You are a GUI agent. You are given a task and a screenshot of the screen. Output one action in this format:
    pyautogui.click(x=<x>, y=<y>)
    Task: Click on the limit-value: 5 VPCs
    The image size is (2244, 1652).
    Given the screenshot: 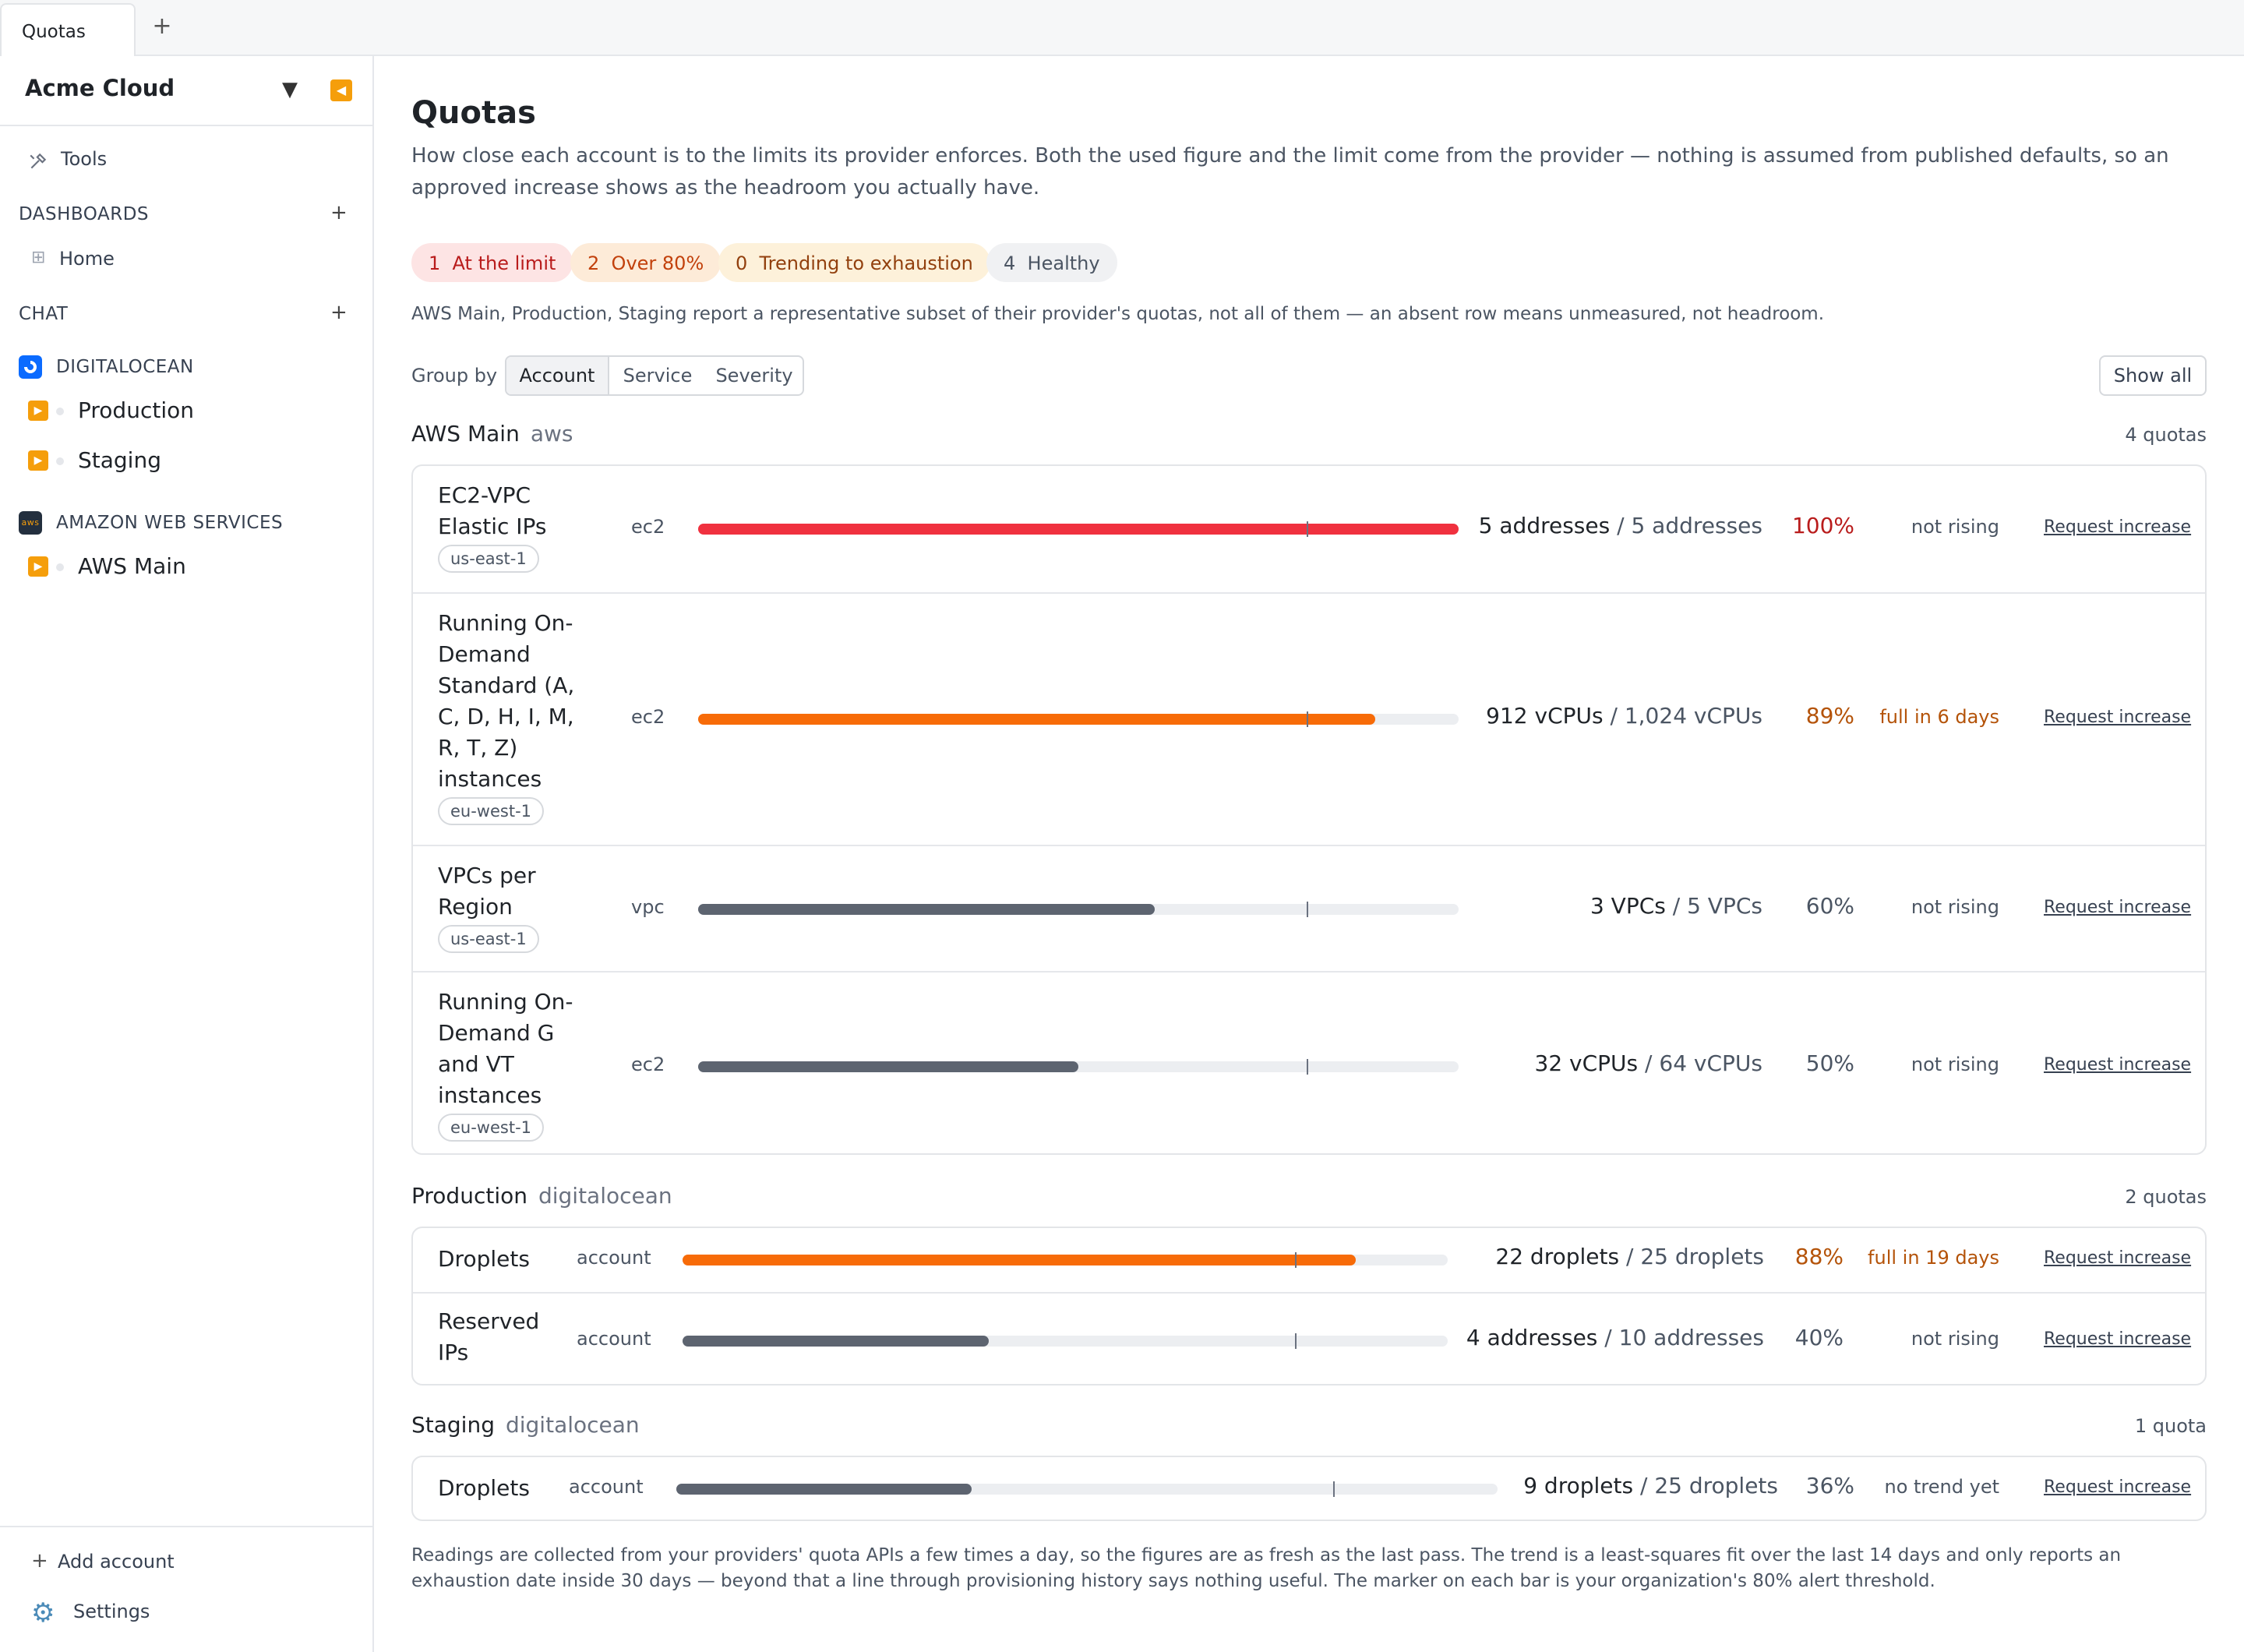 What is the action you would take?
    pyautogui.click(x=1725, y=906)
    